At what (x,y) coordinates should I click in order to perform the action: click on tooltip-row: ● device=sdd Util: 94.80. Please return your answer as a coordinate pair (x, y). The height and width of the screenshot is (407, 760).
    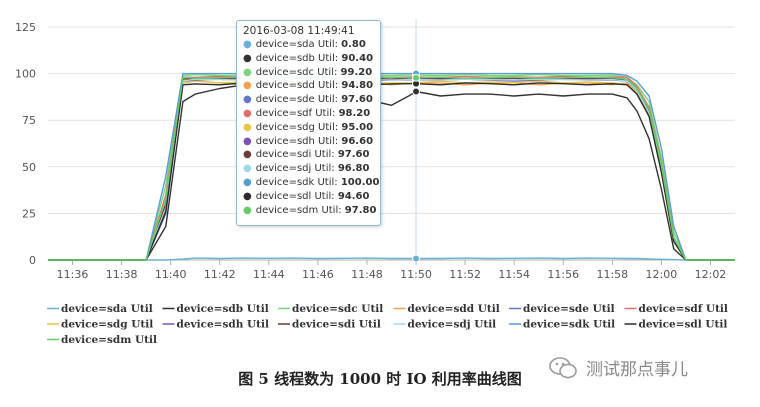
    Looking at the image, I should click on (308, 86).